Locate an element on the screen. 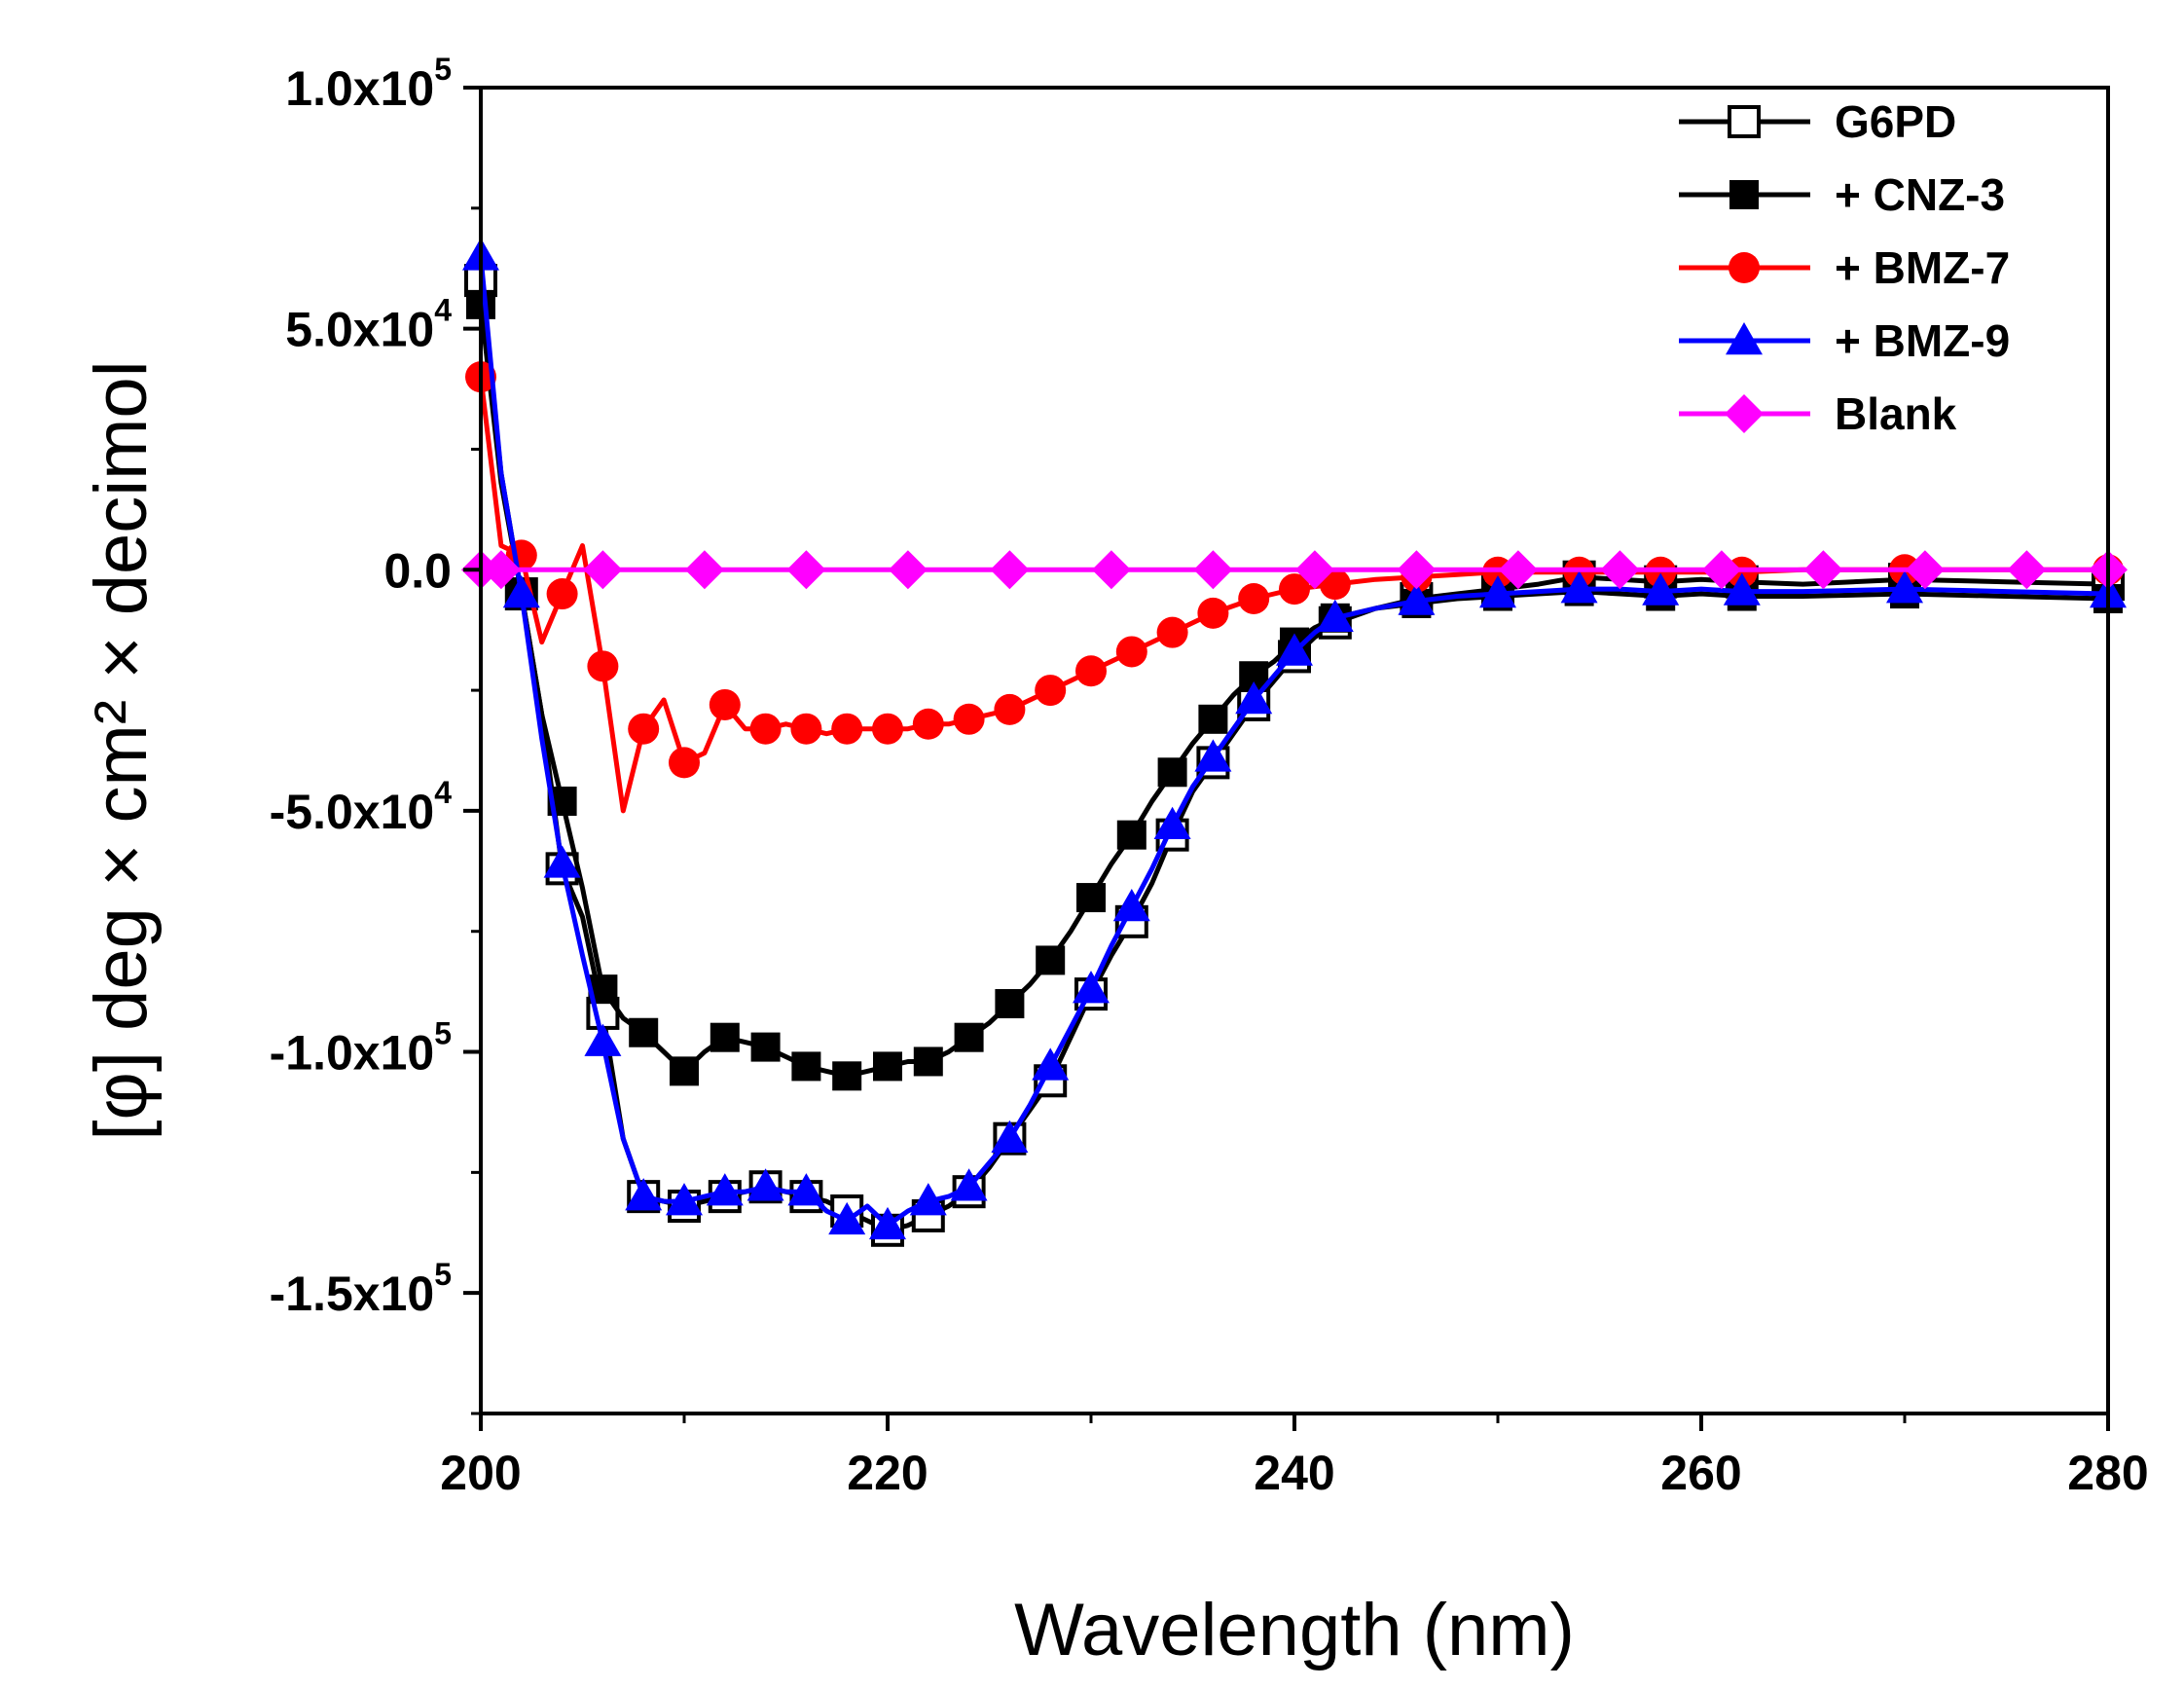 The image size is (2184, 1689). y-tick-label: 0.0 is located at coordinates (417, 570).